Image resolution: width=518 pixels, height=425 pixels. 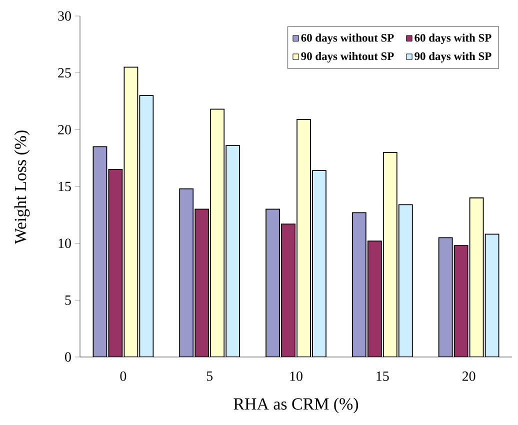 What do you see at coordinates (68, 357) in the screenshot?
I see `y-tick-label: 0` at bounding box center [68, 357].